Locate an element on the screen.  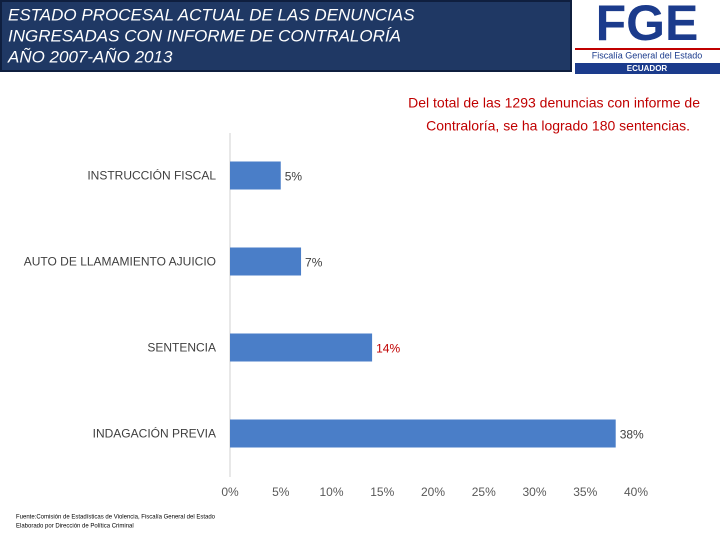
x-tick-label: 0% is located at coordinates (230, 492).